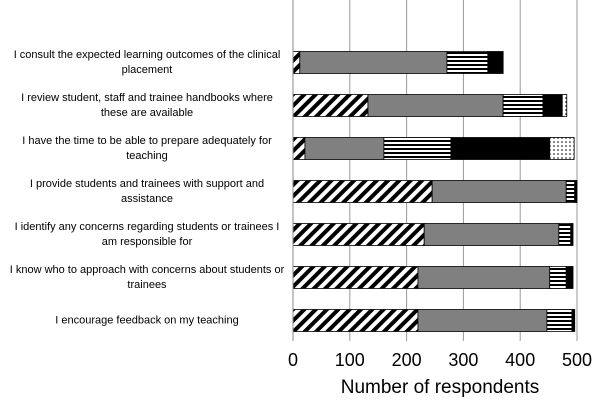 The width and height of the screenshot is (600, 408). What do you see at coordinates (407, 360) in the screenshot?
I see `x-tick-label: 200` at bounding box center [407, 360].